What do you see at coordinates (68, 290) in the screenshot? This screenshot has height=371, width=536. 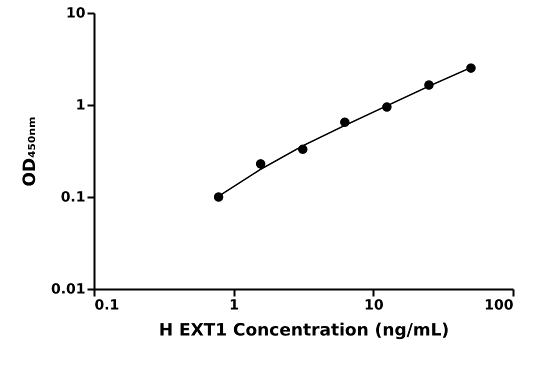 I see `y-tick-label: 0.01` at bounding box center [68, 290].